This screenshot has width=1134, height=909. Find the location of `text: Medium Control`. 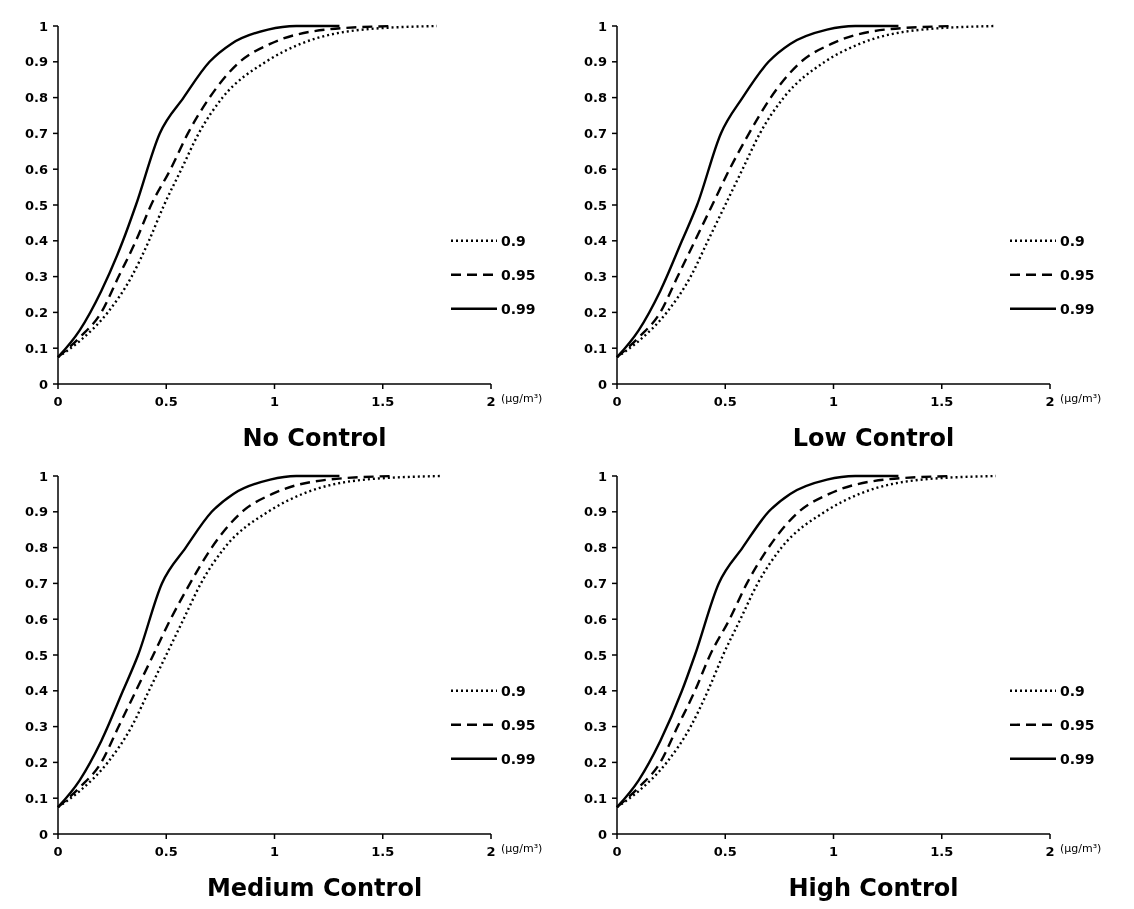

text: Medium Control is located at coordinates (314, 888).